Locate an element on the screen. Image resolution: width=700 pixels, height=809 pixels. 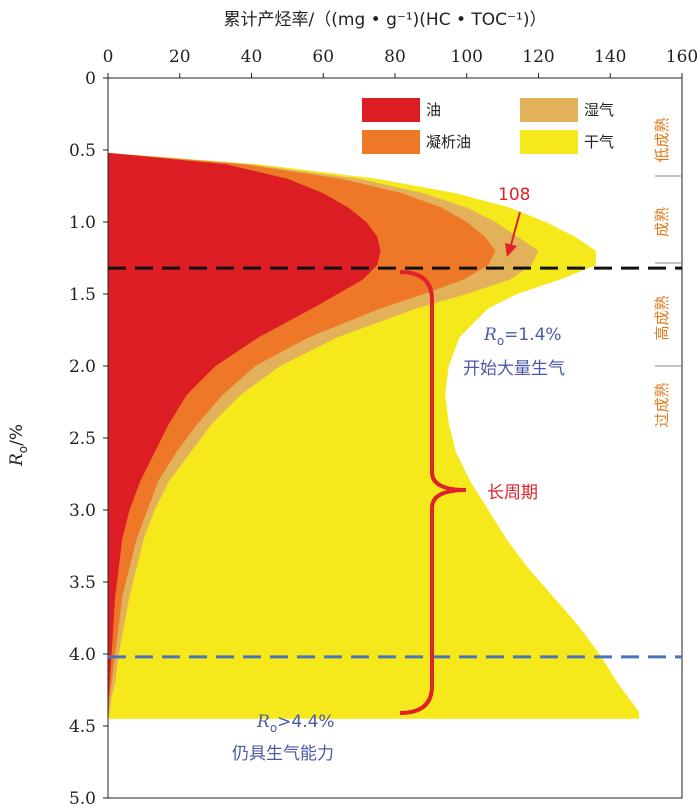
y-tick-label: 2.0 is located at coordinates (82, 367).